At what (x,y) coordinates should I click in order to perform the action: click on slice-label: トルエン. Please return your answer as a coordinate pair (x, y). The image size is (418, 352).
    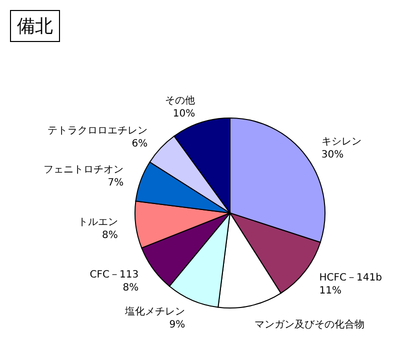
    Looking at the image, I should click on (98, 222).